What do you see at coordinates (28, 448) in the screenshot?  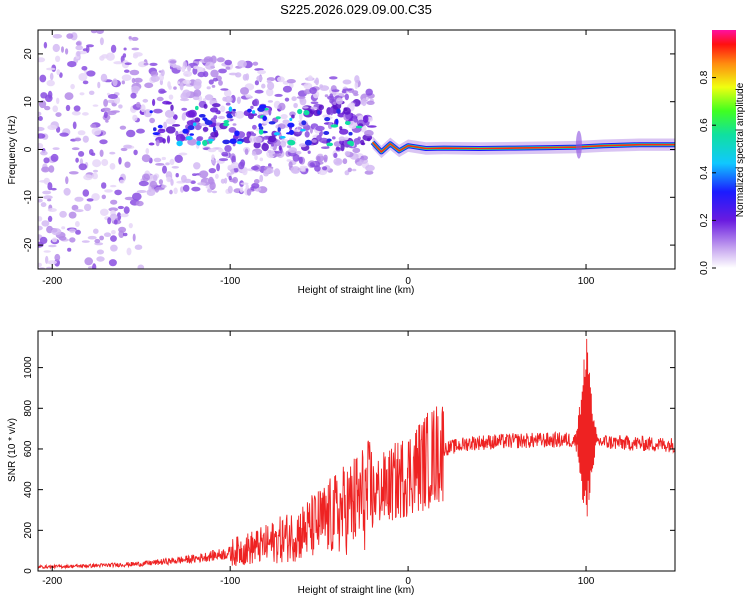 I see `y-tick-label: 600` at bounding box center [28, 448].